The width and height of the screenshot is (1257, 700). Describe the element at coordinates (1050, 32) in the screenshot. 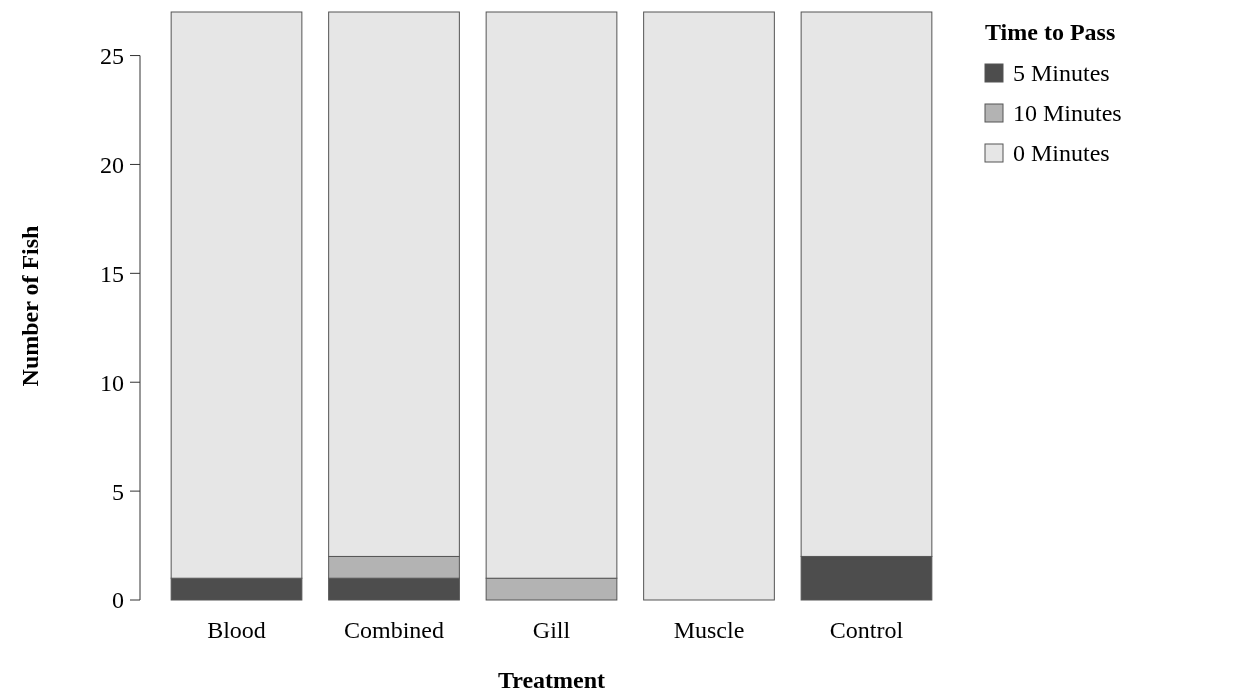

I see `legend-title: Time to Pass` at that location.